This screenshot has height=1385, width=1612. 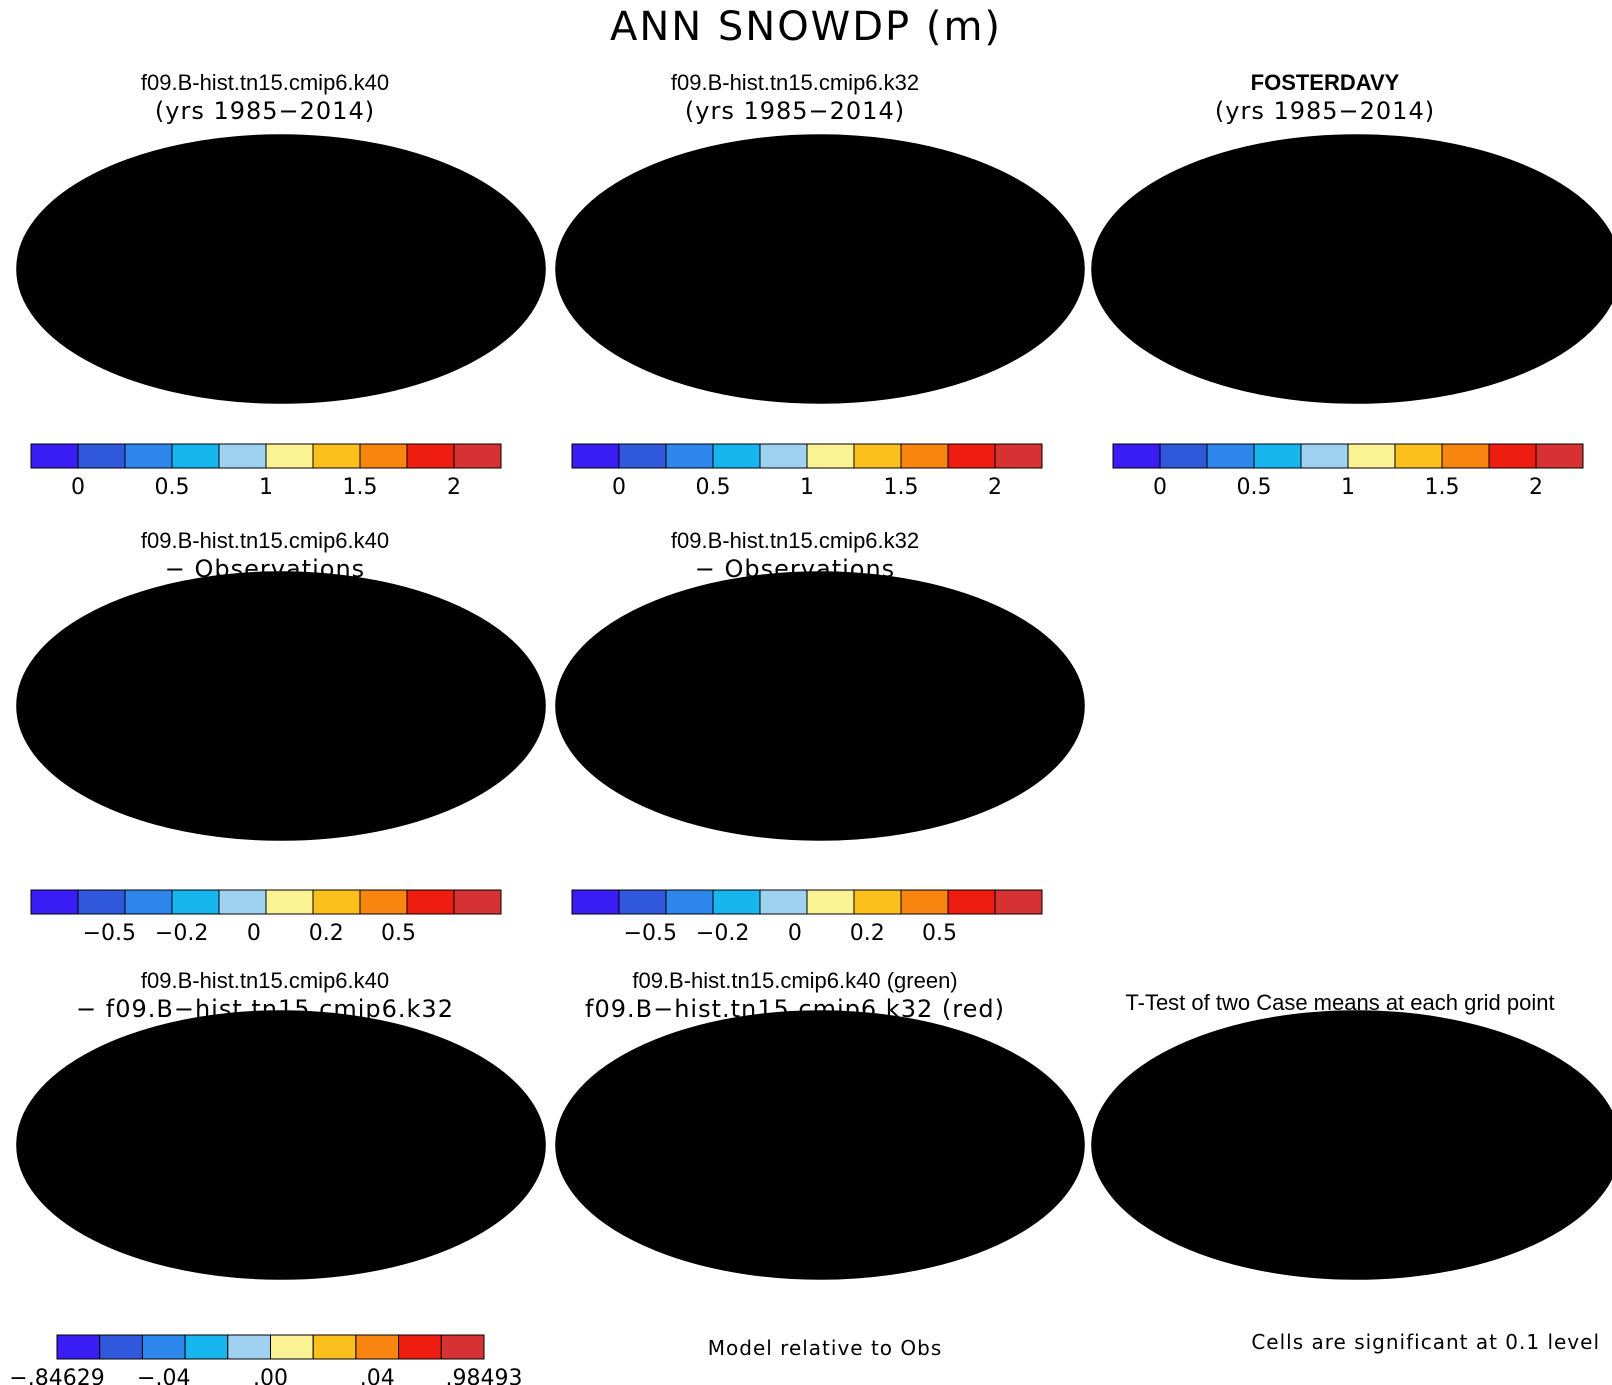 I want to click on colorbar-6-label-2: −.04, so click(x=163, y=1375).